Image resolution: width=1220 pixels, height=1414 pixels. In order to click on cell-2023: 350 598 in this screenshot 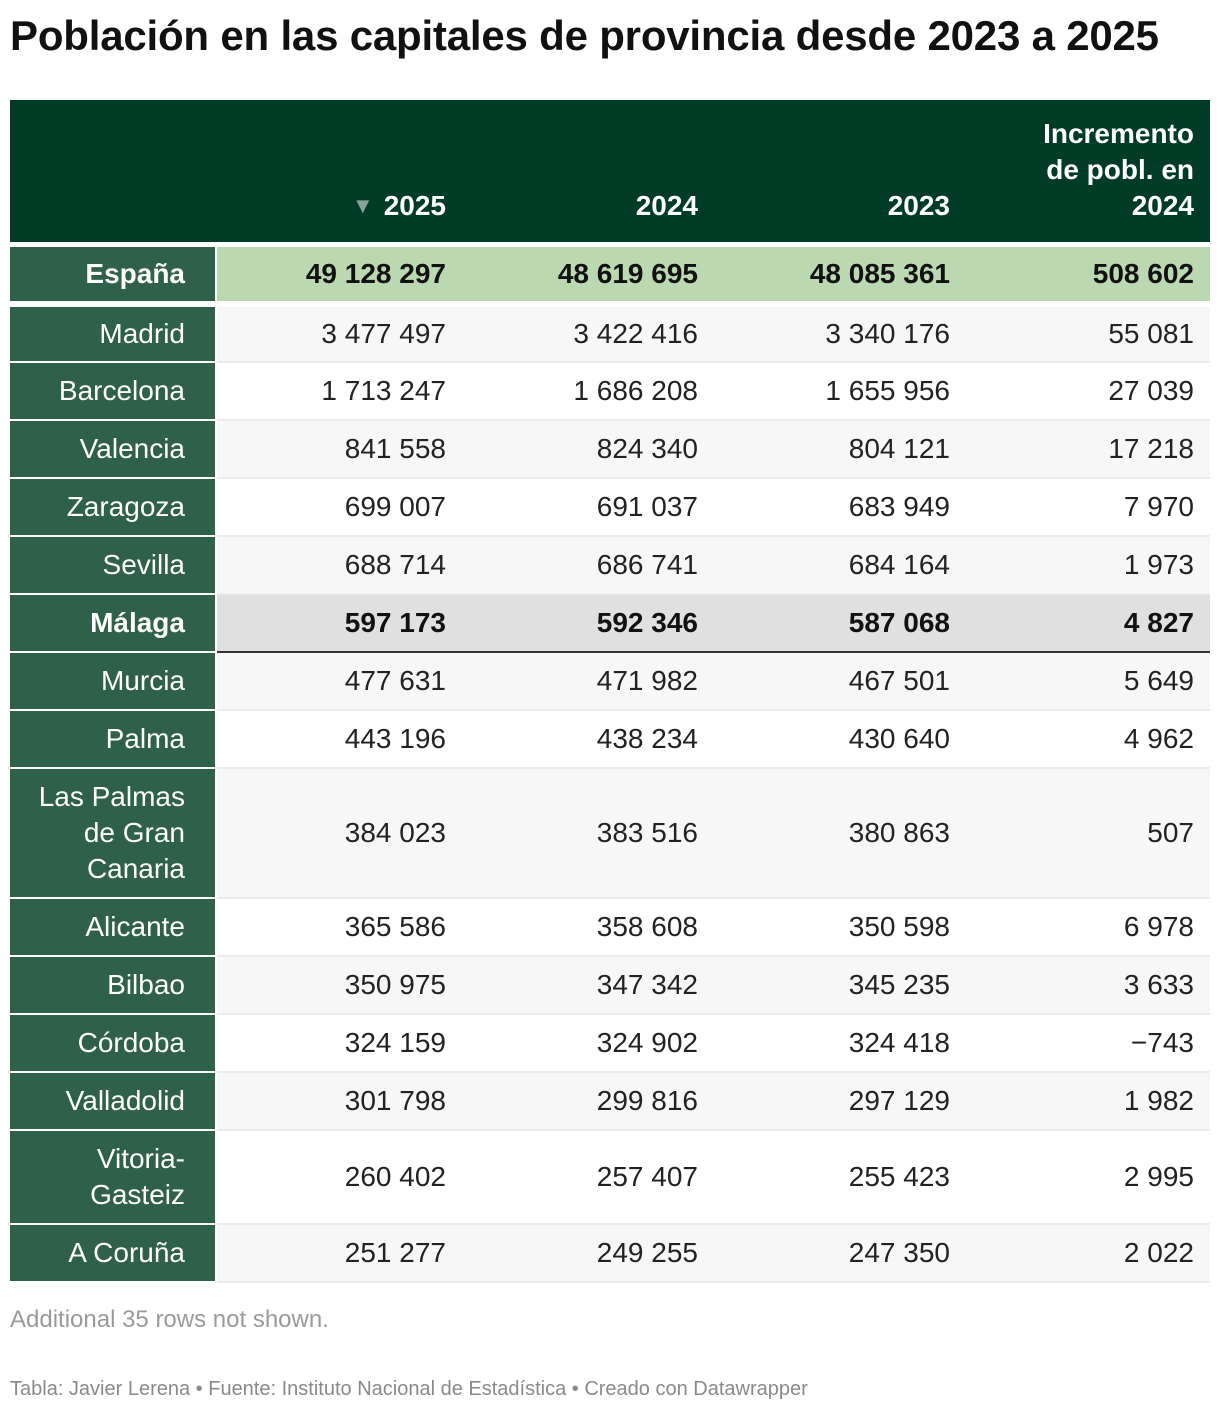, I will do `click(840, 927)`.